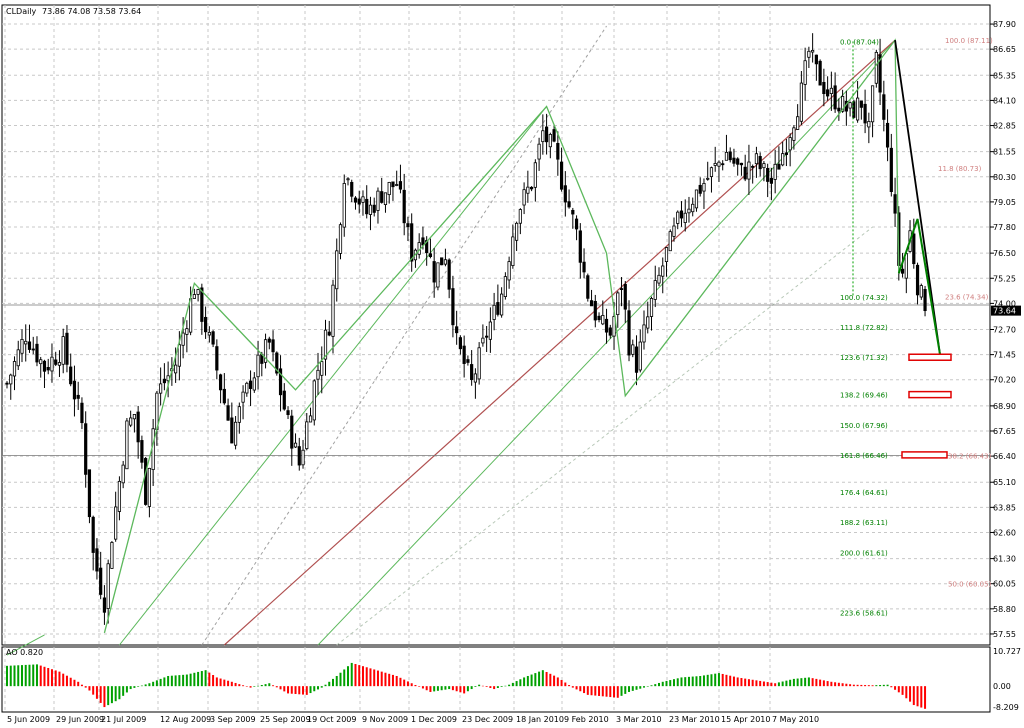 The width and height of the screenshot is (1024, 728). Describe the element at coordinates (123, 719) in the screenshot. I see `x-tick-label: 21 Jul 2009` at that location.